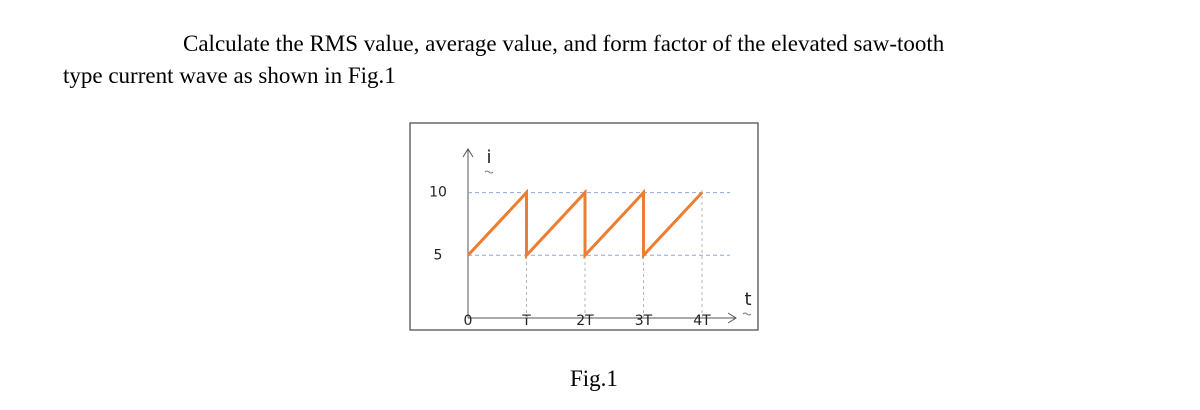  Describe the element at coordinates (229, 75) in the screenshot. I see `question-line: type current wave as shown in Fig.1` at that location.